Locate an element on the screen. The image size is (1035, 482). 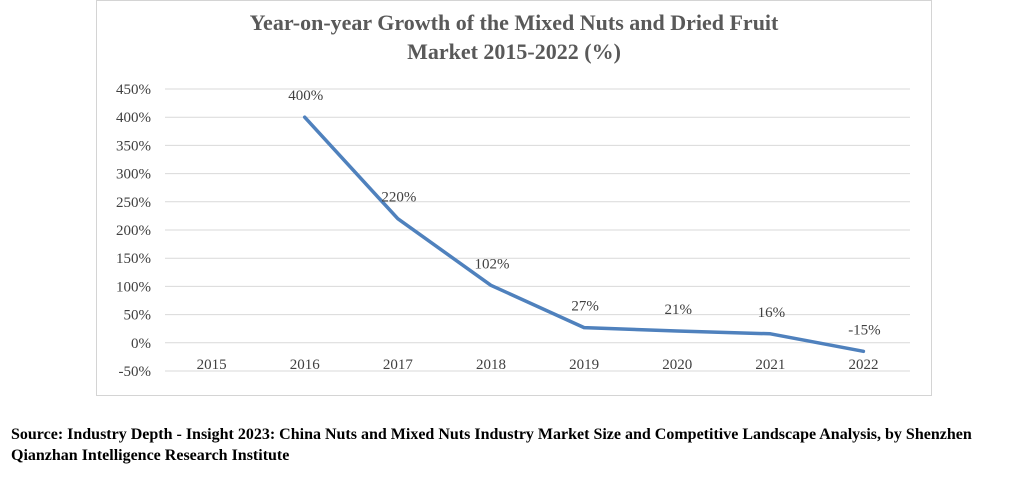
data-label-2022: -15% is located at coordinates (864, 330).